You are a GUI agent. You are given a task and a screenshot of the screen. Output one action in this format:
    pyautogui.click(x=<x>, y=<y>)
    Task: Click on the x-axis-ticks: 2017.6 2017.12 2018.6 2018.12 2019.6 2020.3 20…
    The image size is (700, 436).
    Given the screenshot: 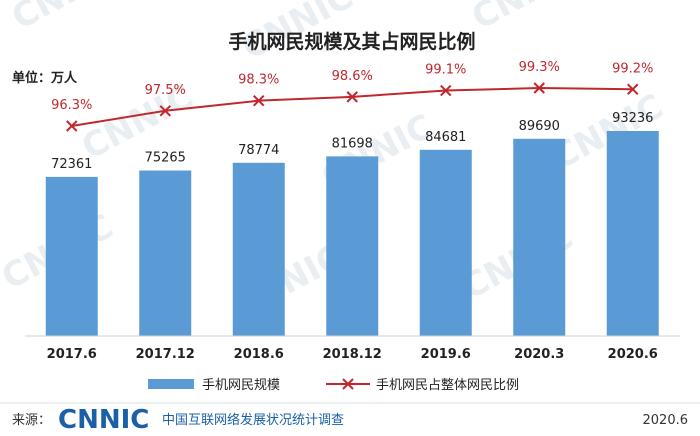 What is the action you would take?
    pyautogui.click(x=352, y=354)
    